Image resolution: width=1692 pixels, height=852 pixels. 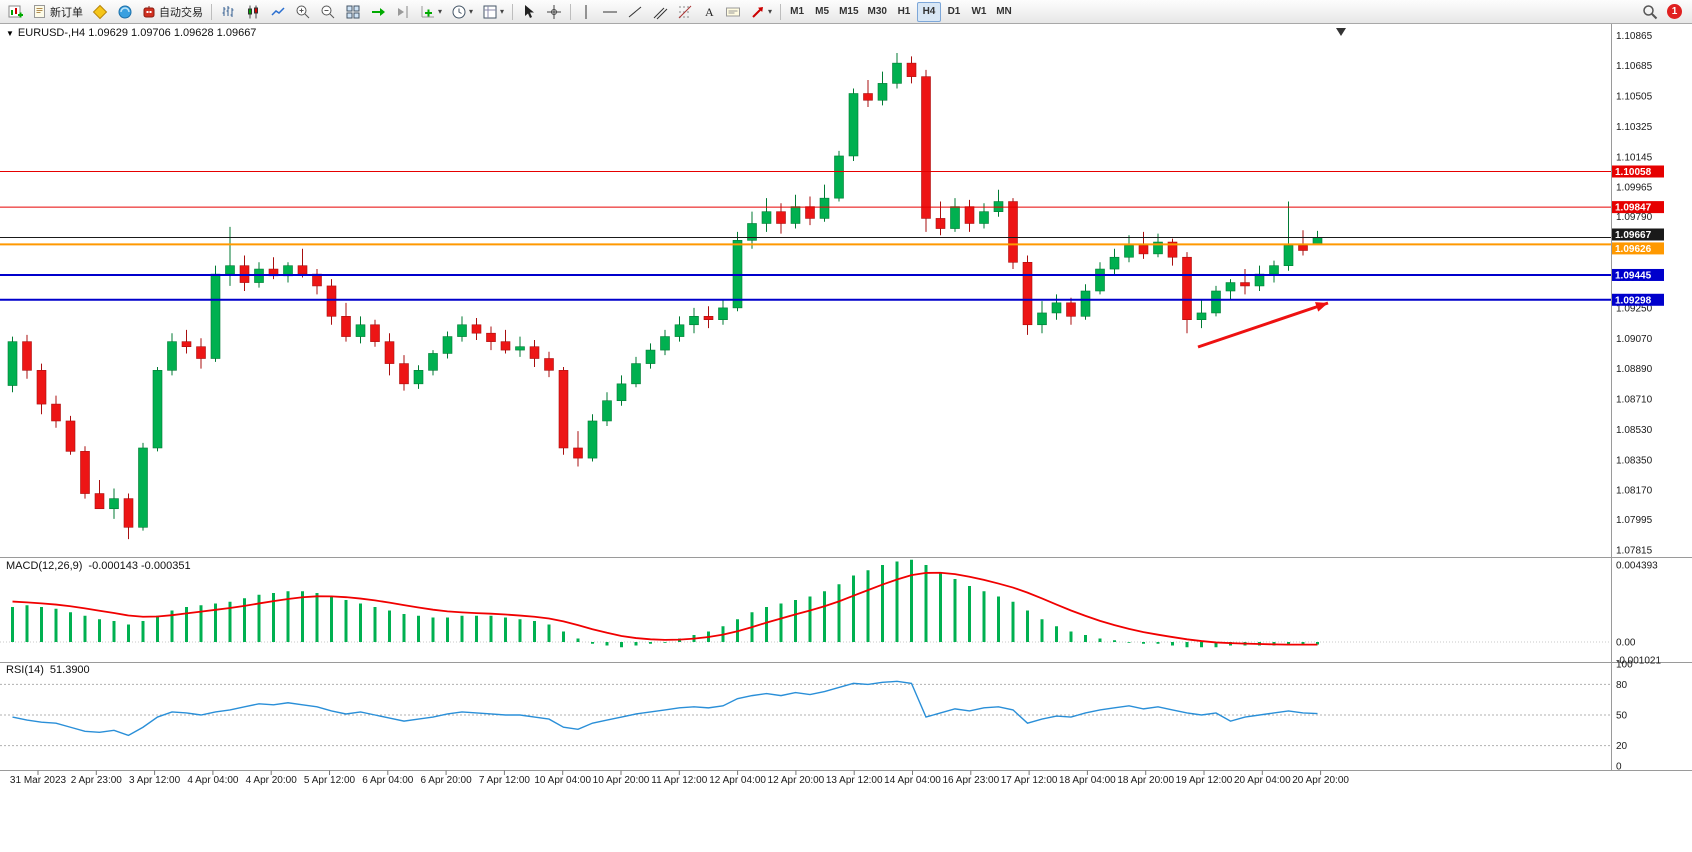 I want to click on zoom-out-button, so click(x=328, y=12).